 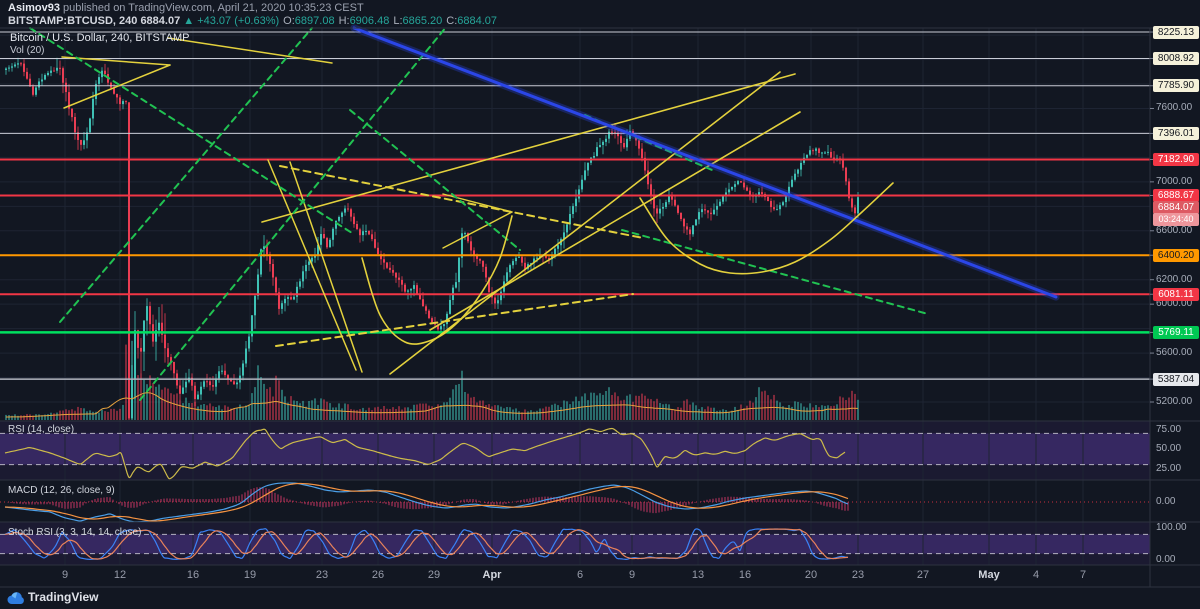 I want to click on price-level-label-8008.92: 8008.92, so click(x=1176, y=58).